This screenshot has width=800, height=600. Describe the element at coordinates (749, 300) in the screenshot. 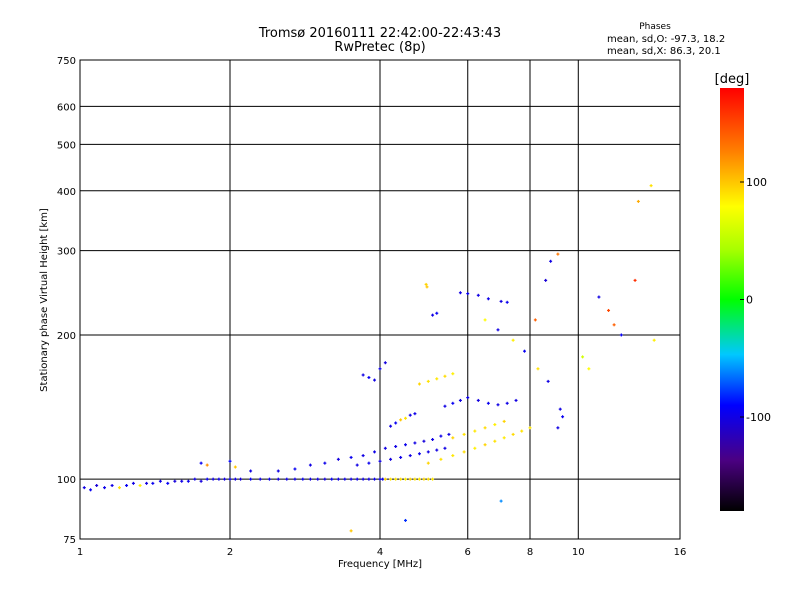

I see `colorbar-tick-label: 0` at that location.